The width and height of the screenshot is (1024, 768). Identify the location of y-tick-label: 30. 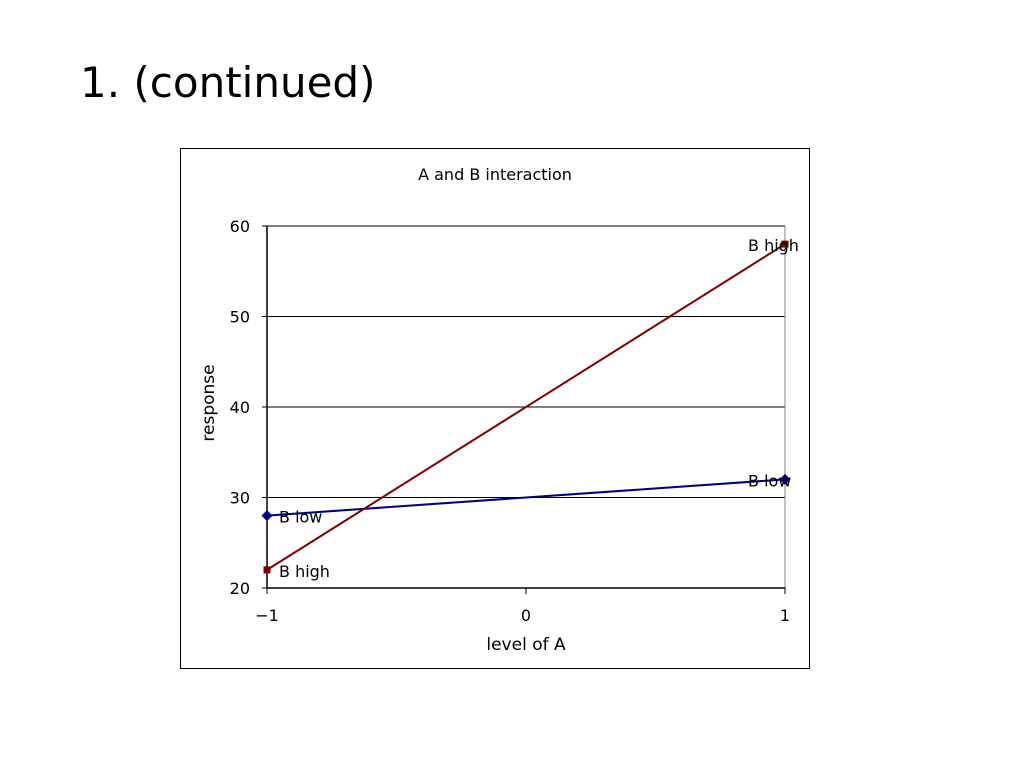
(240, 498).